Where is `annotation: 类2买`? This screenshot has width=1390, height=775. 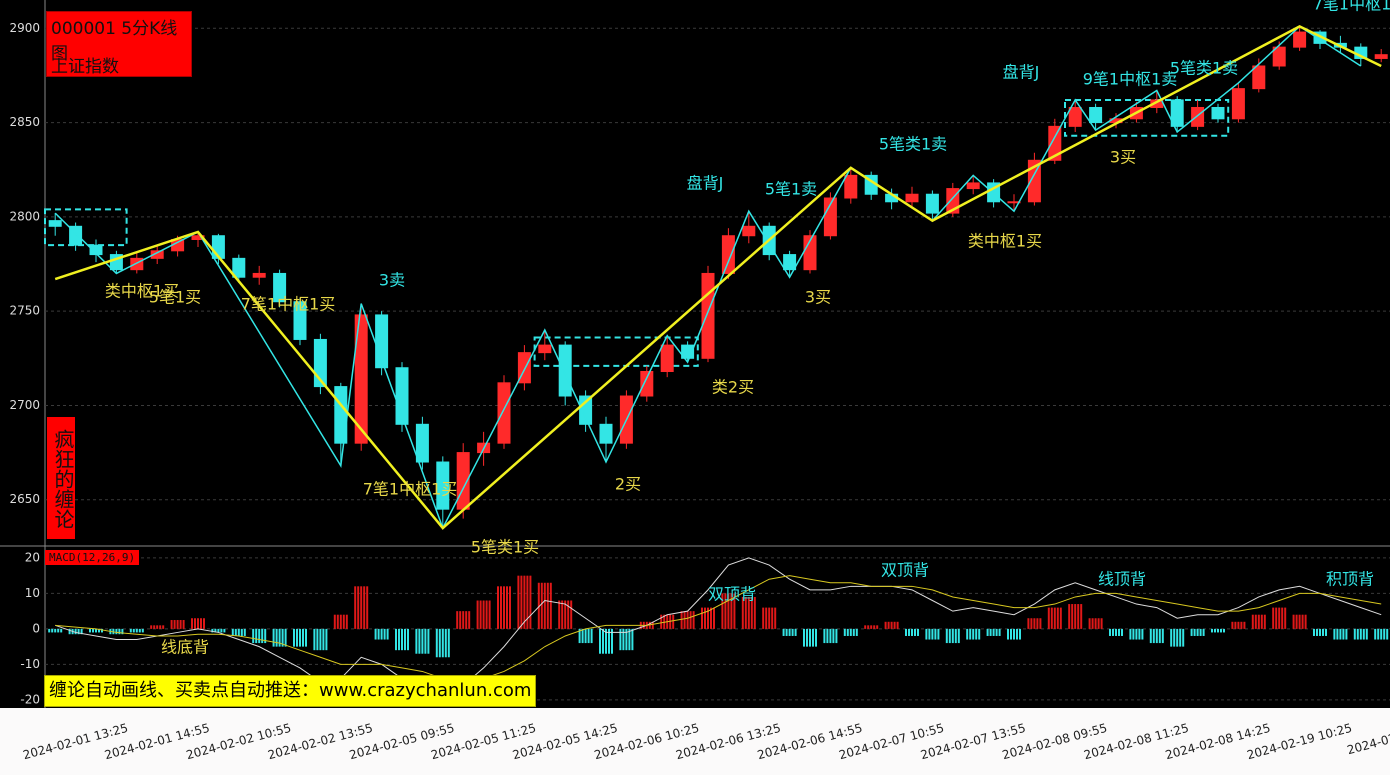 annotation: 类2买 is located at coordinates (733, 387).